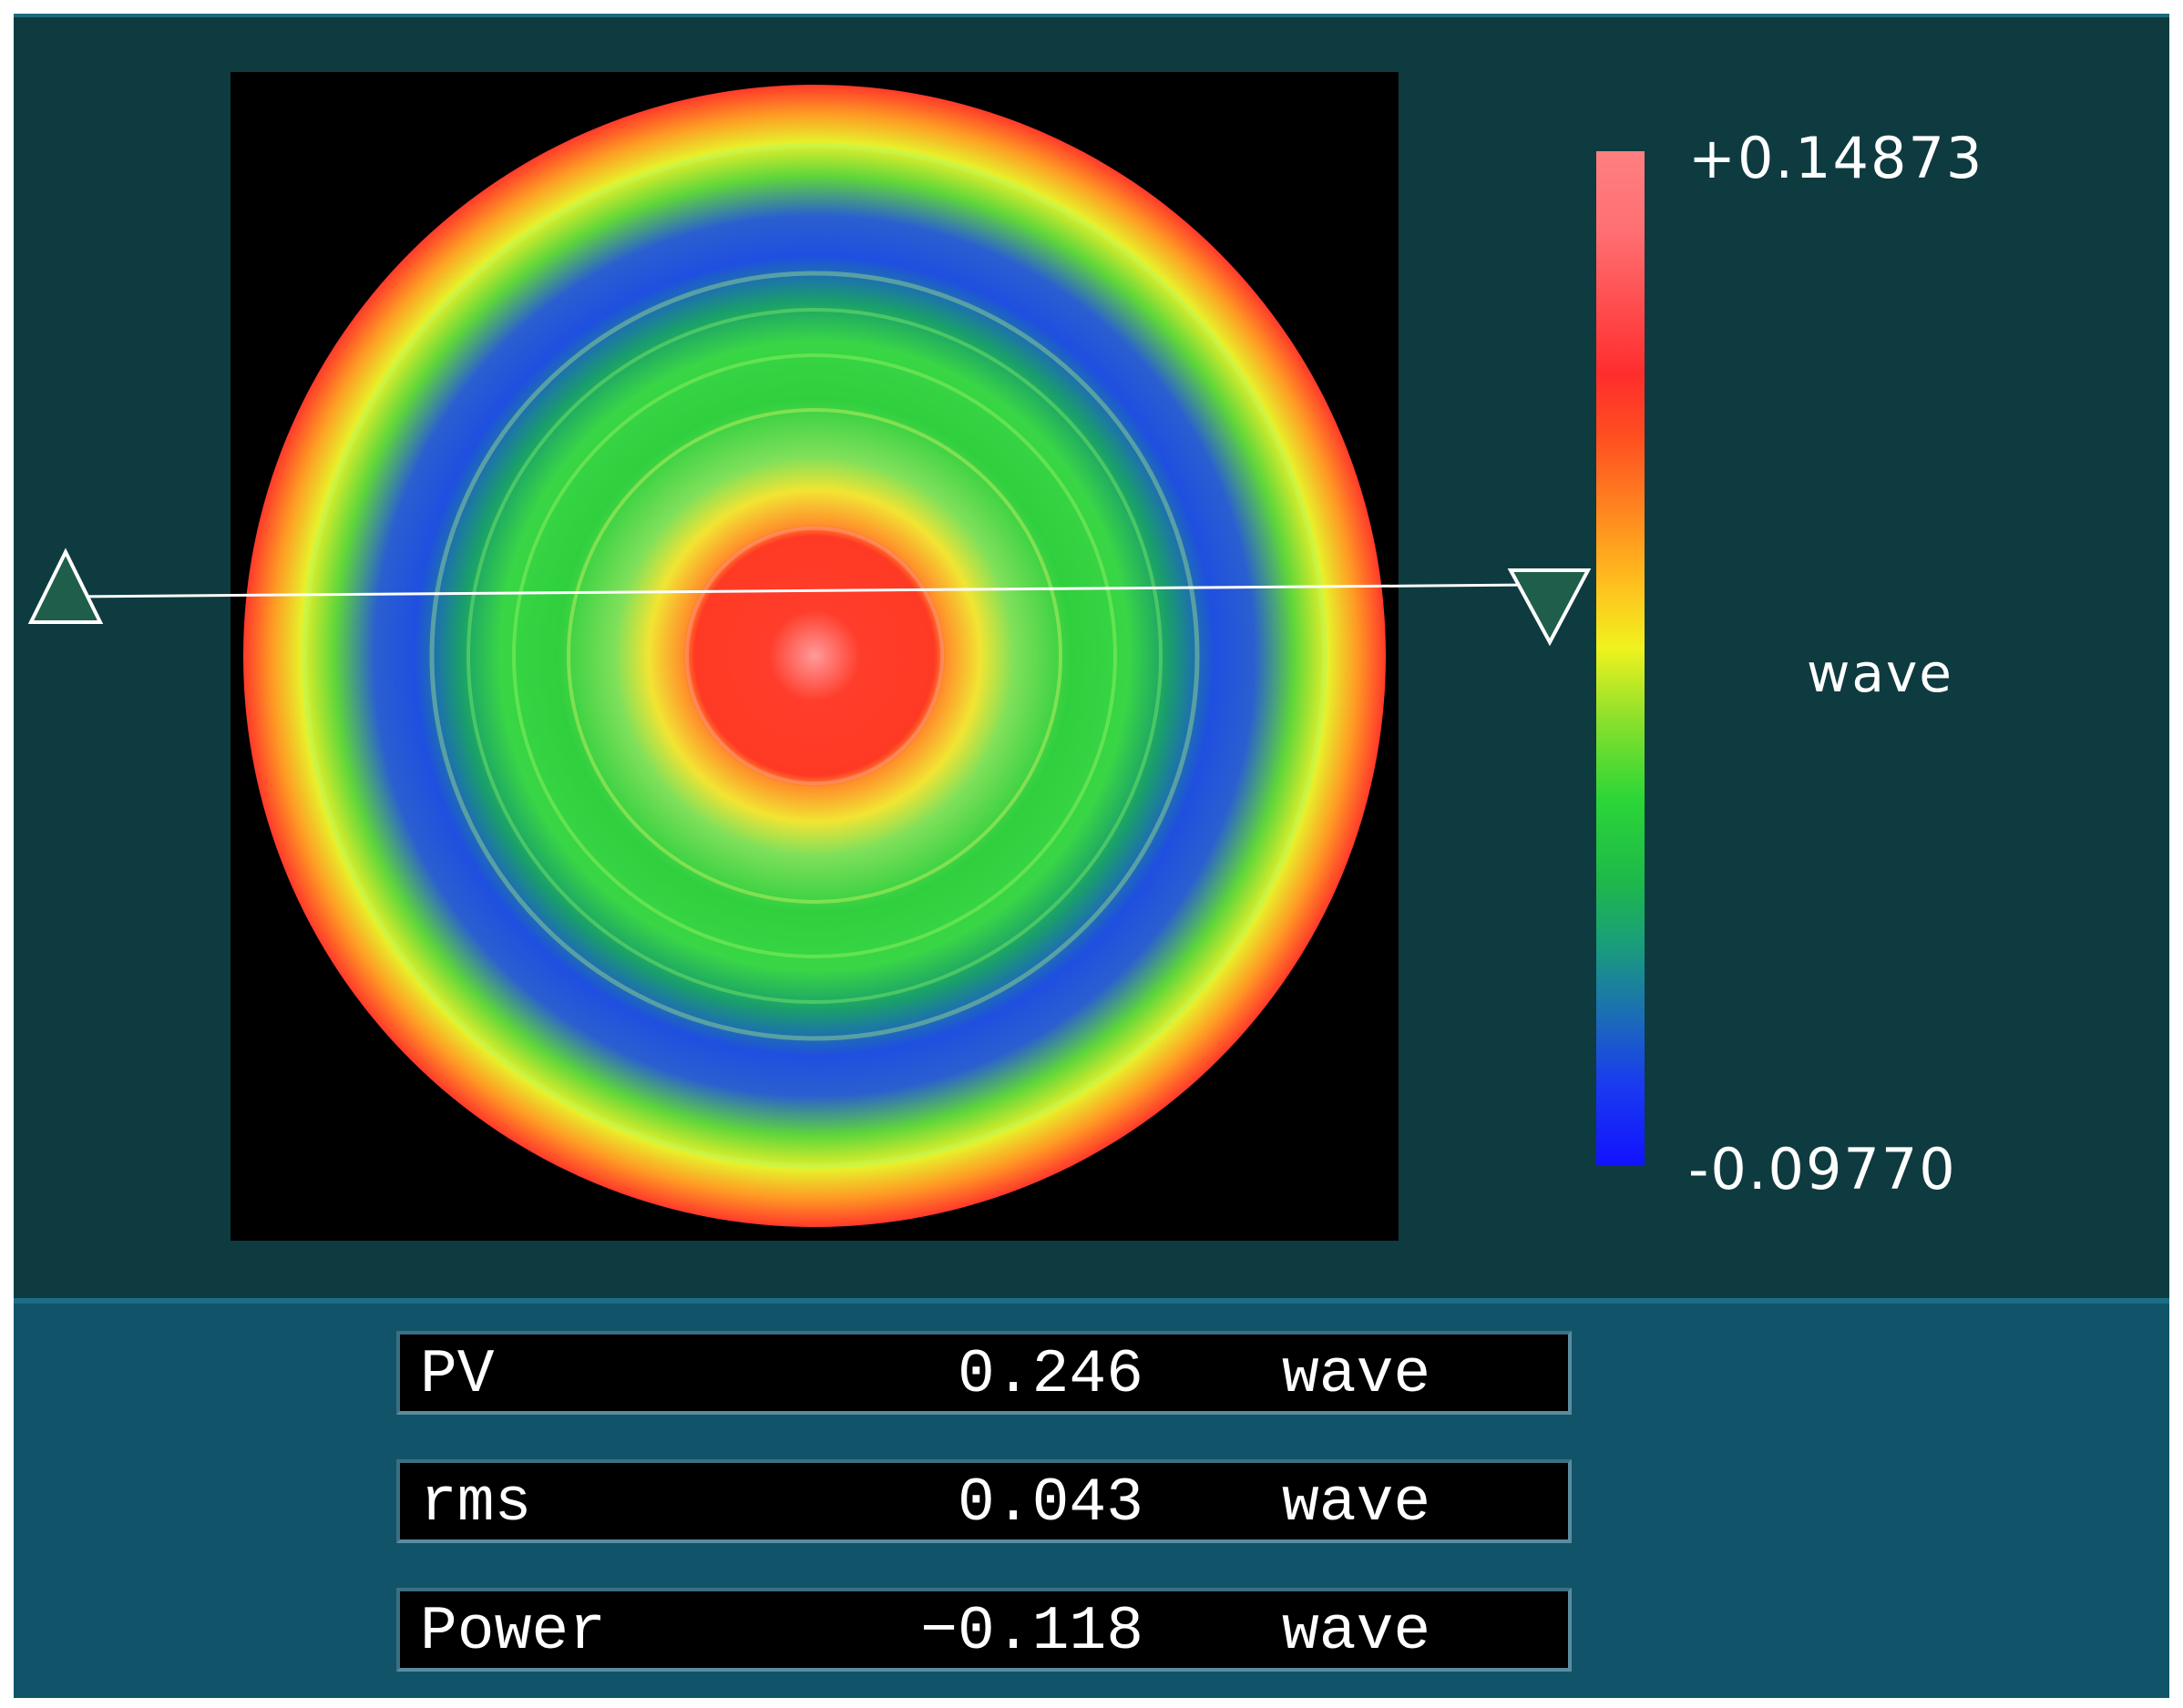 This screenshot has height=1708, width=2183. What do you see at coordinates (803, 590) in the screenshot?
I see `profile-line` at bounding box center [803, 590].